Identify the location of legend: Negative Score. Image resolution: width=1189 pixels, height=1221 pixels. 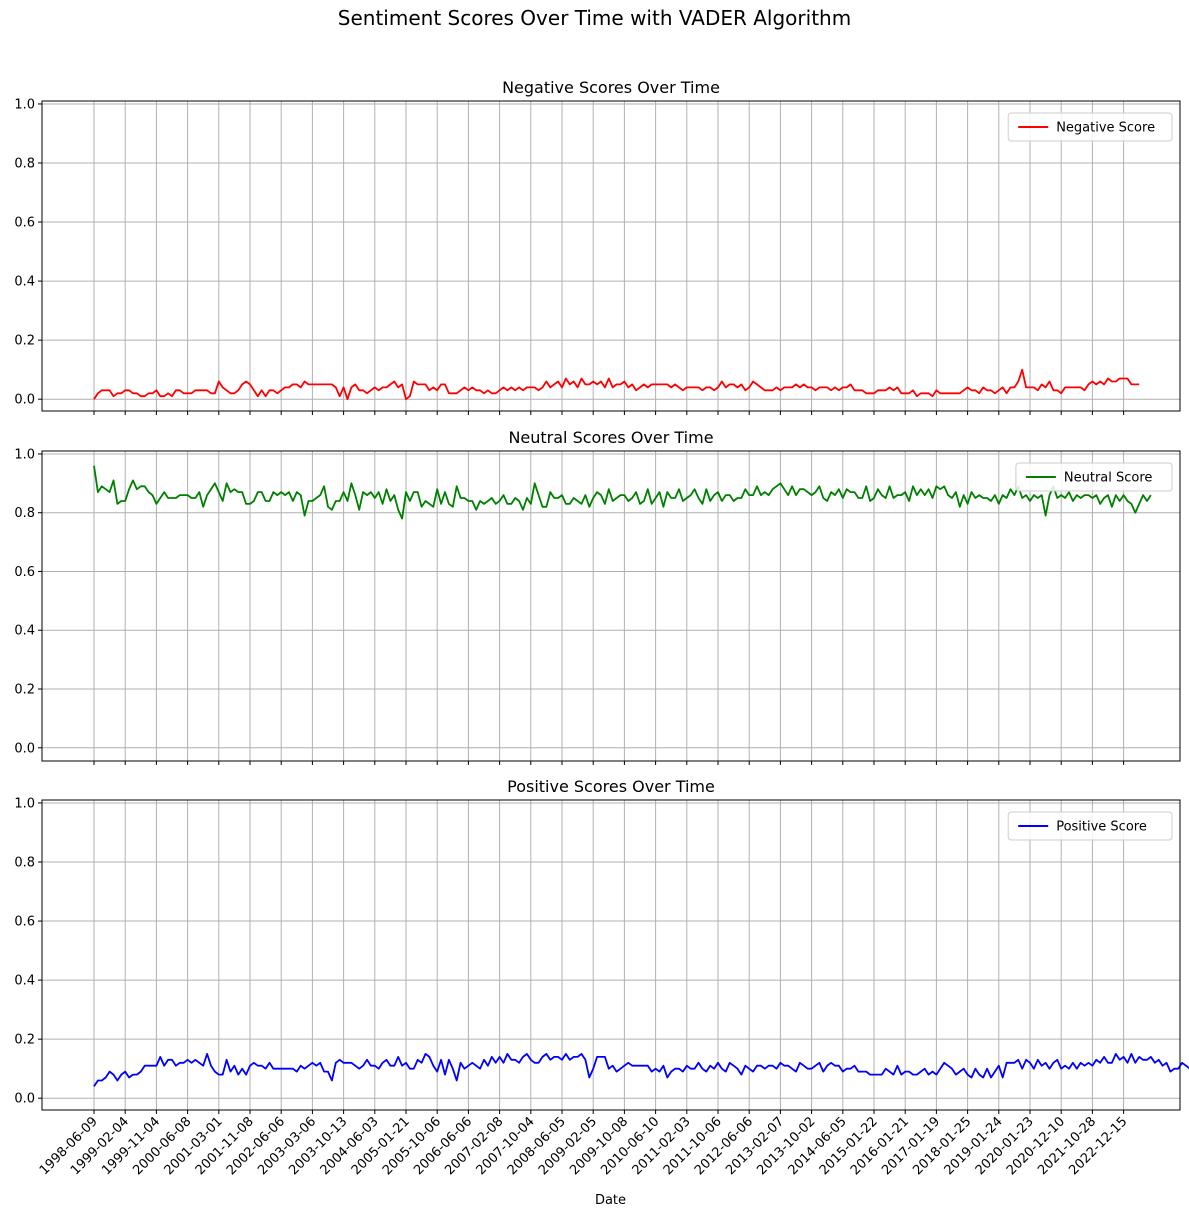
(1090, 127).